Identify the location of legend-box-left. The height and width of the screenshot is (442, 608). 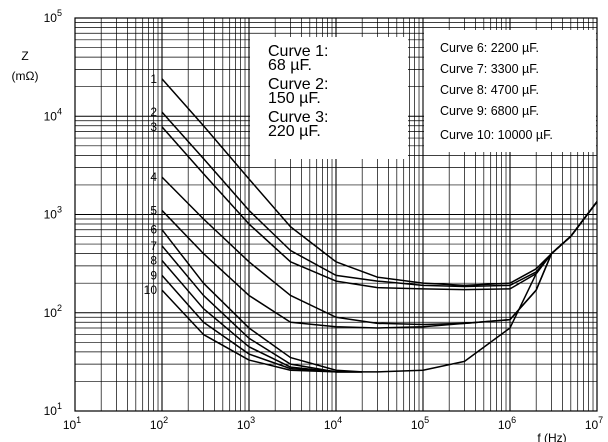
(329, 98).